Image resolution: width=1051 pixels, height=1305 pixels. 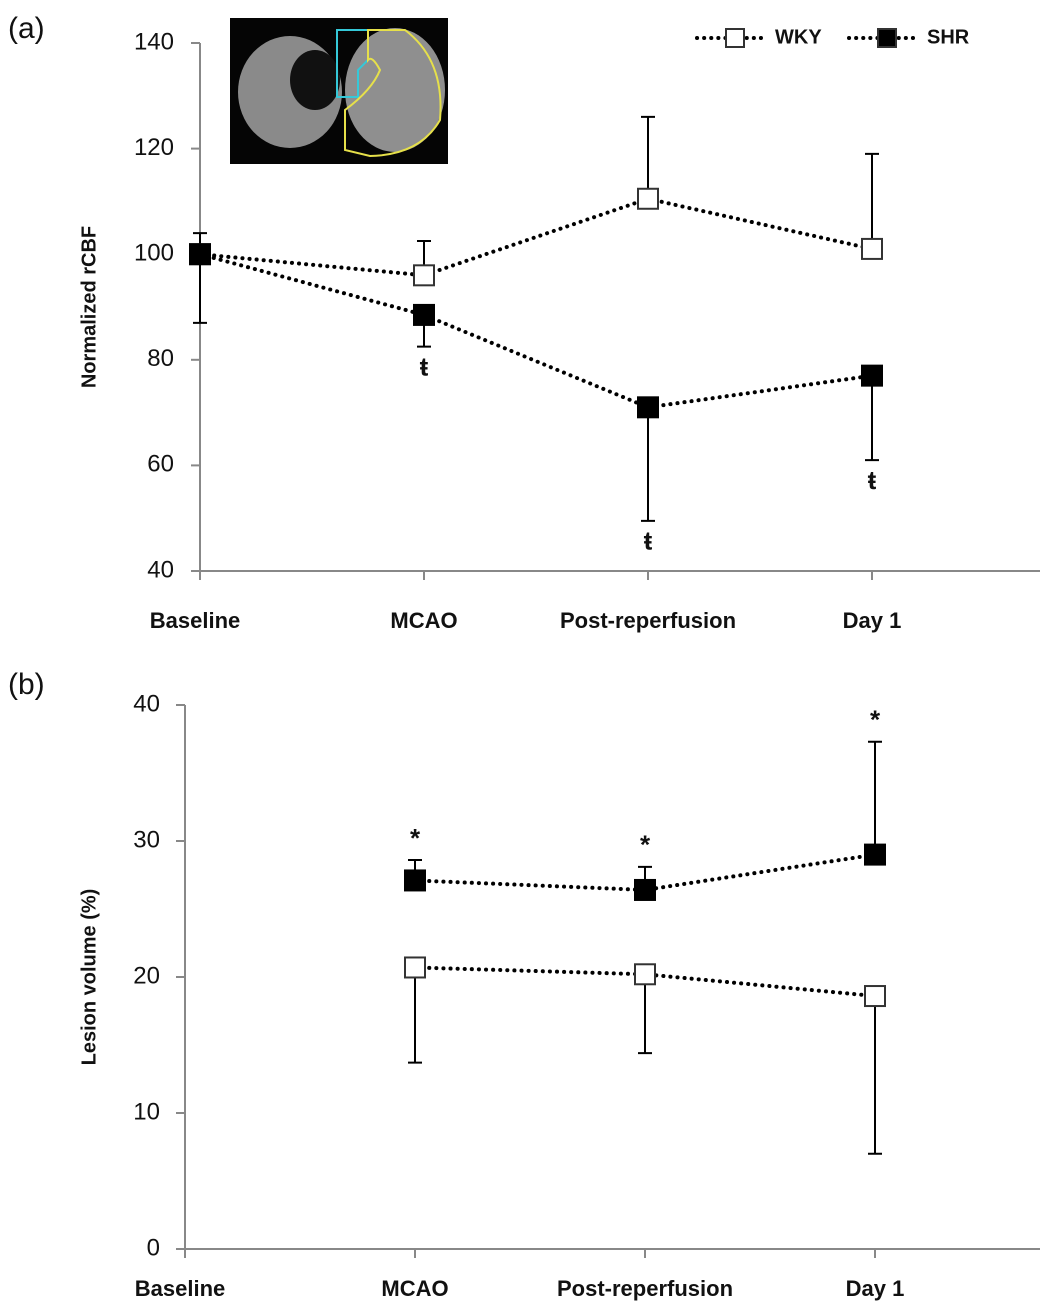 I want to click on y-axis-label: Lesion volume (%), so click(x=89, y=977).